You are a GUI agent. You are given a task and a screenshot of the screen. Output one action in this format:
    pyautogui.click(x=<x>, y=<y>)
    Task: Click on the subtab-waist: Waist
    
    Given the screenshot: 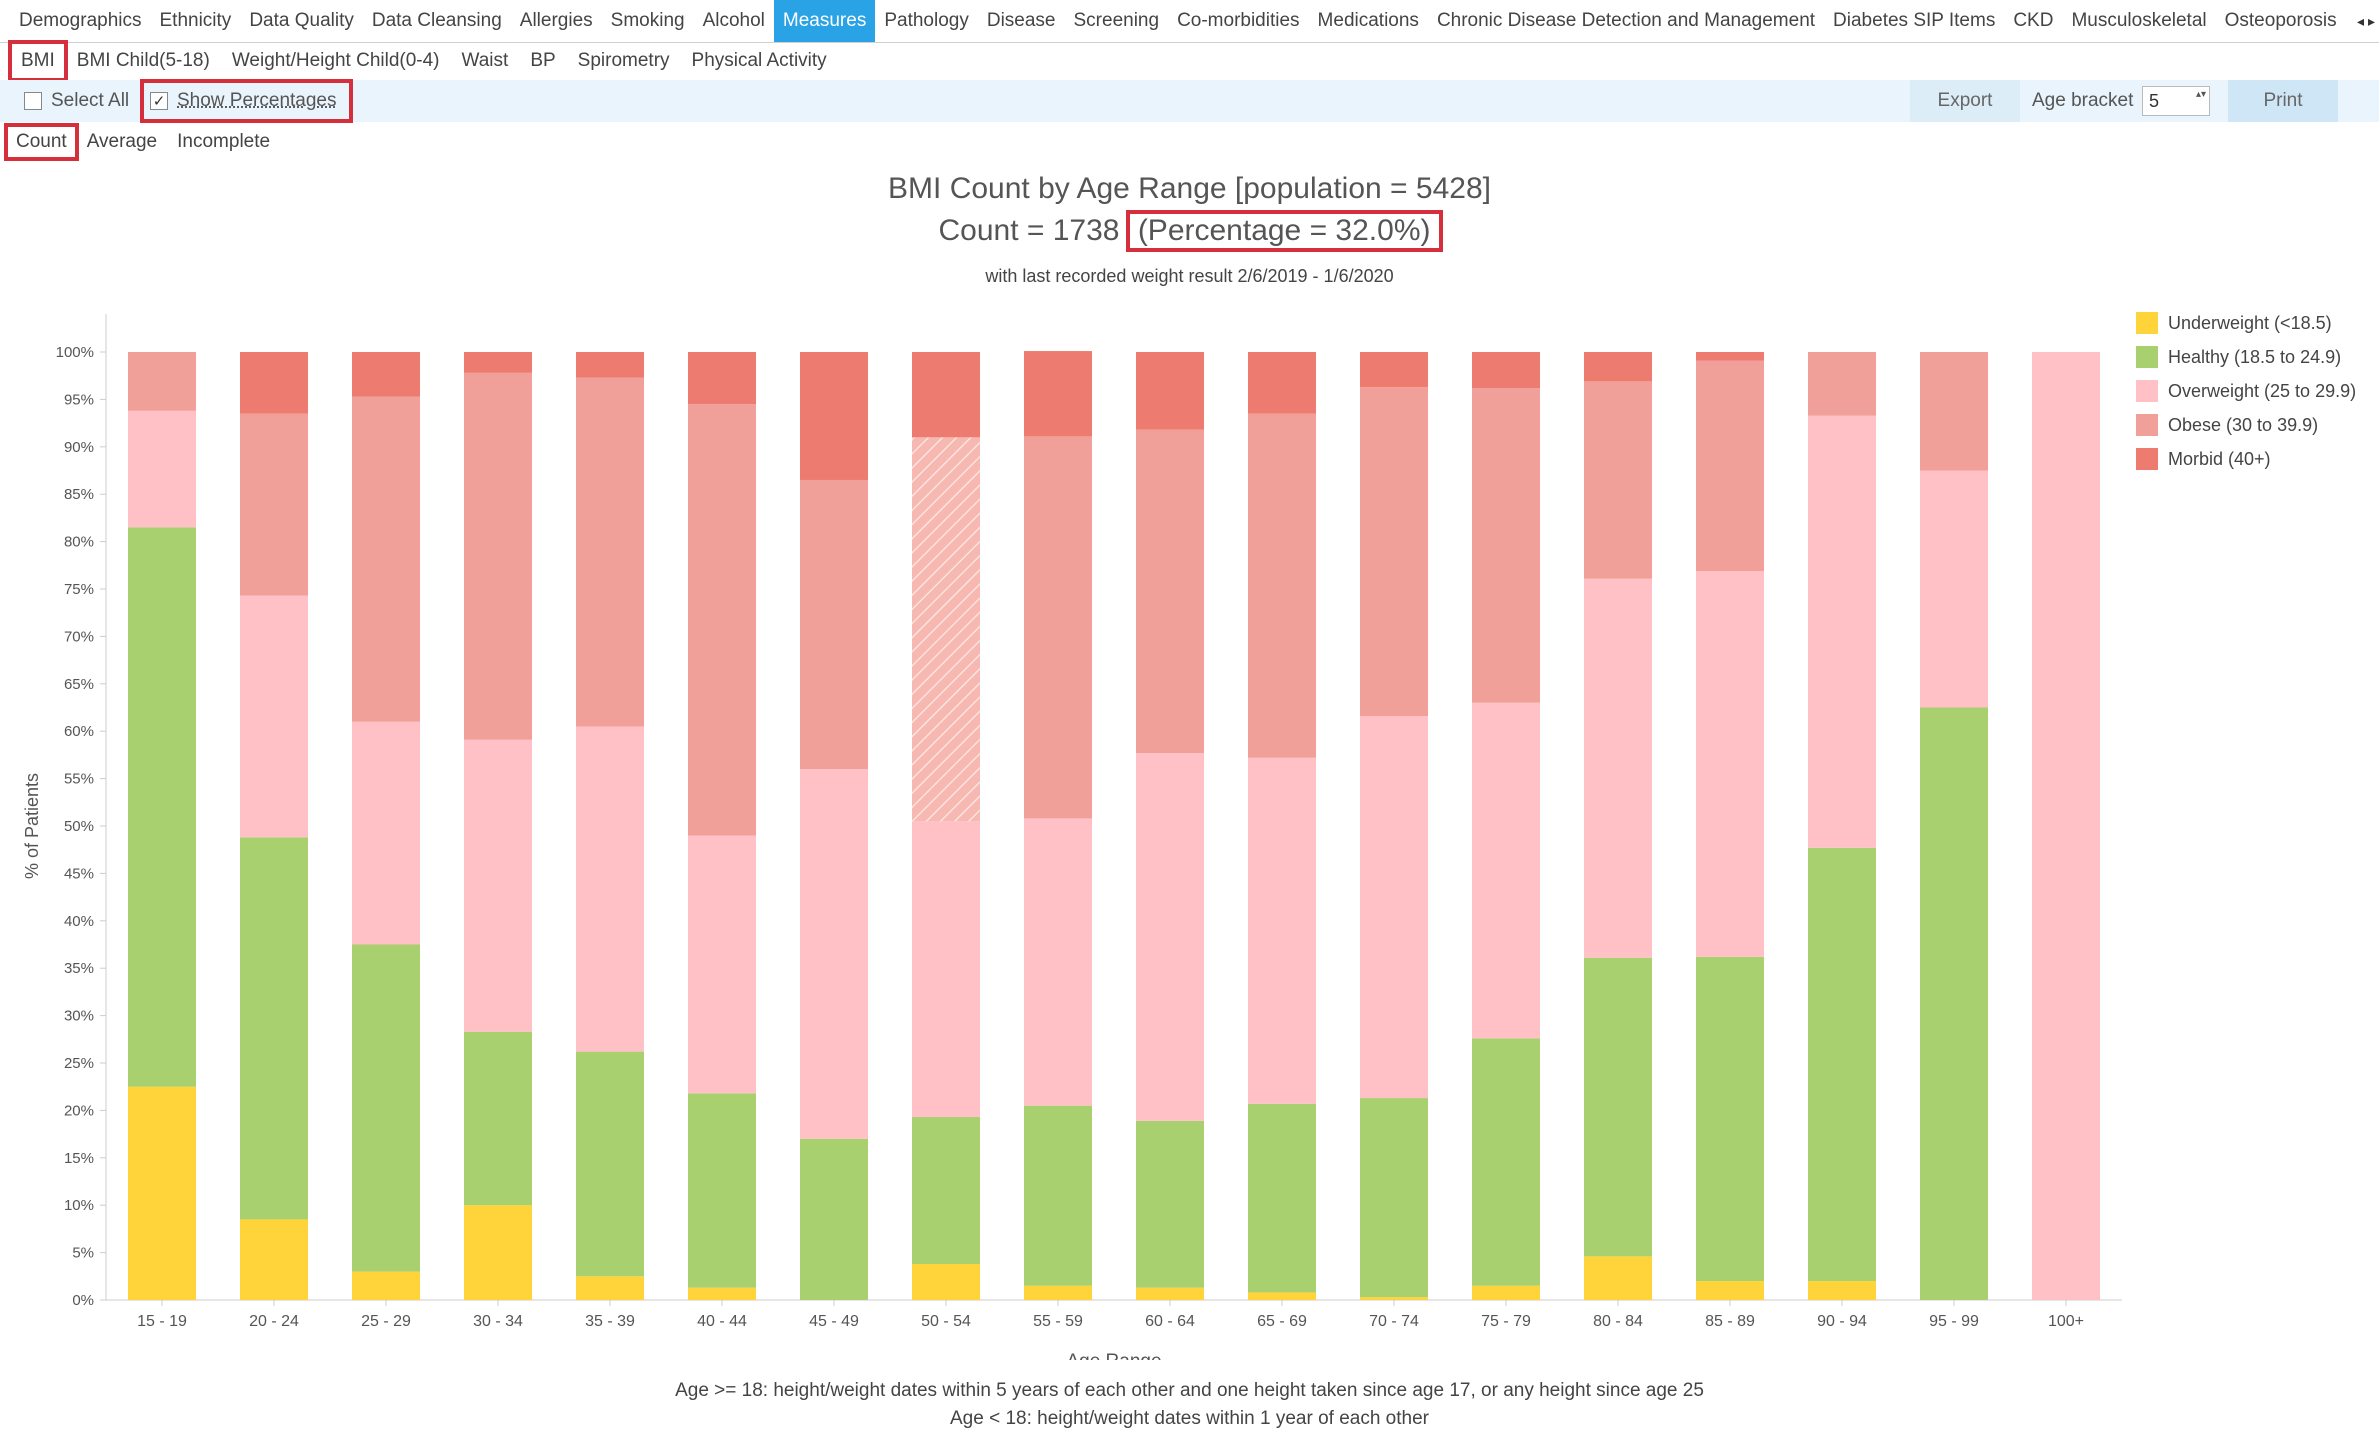 What is the action you would take?
    pyautogui.click(x=485, y=60)
    